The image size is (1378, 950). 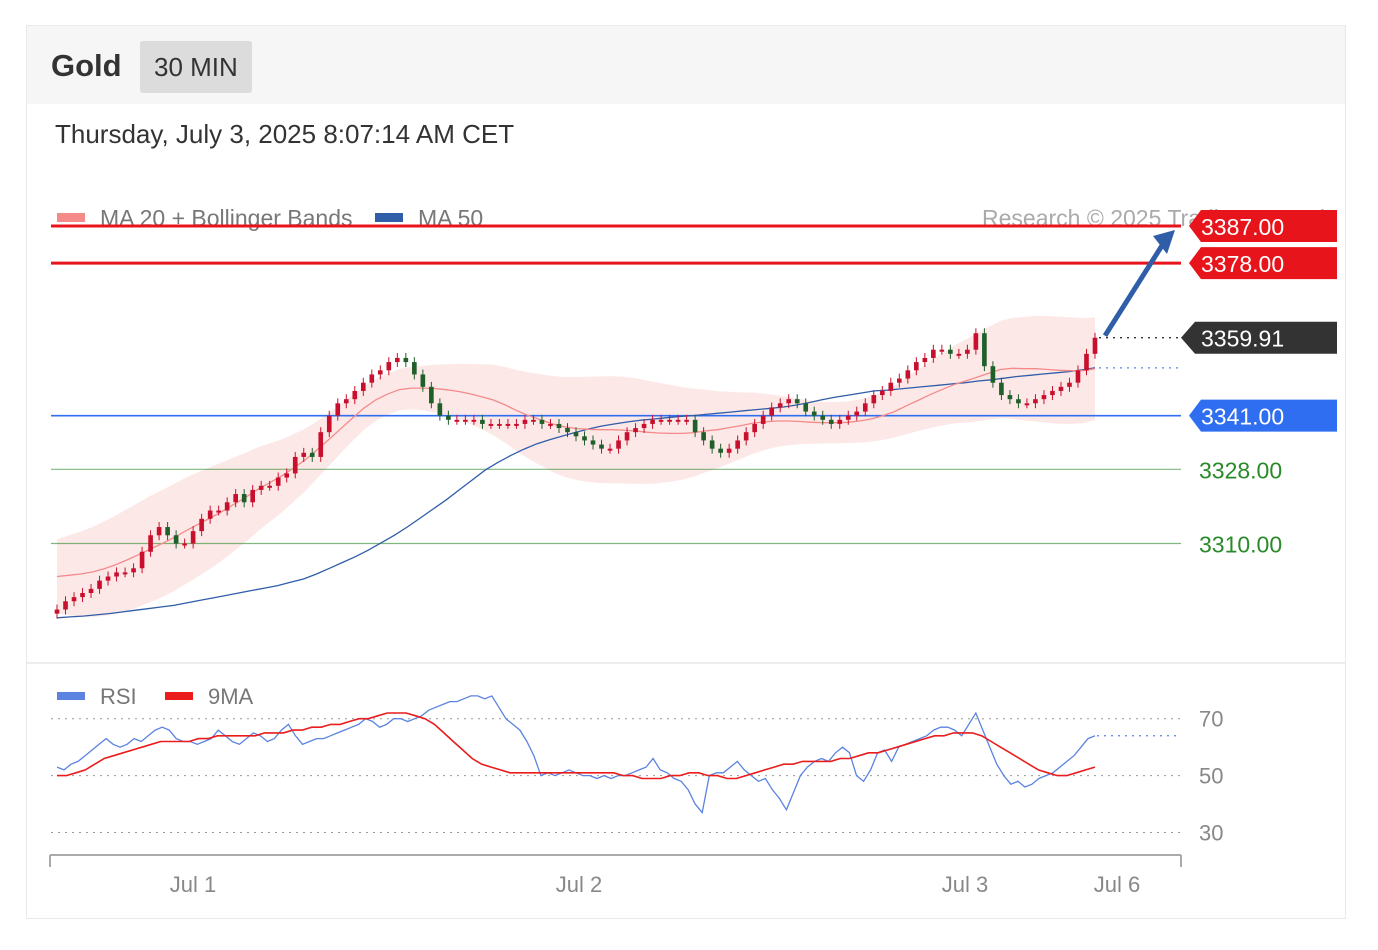 What do you see at coordinates (686, 65) in the screenshot?
I see `chart-header: Gold 30 MIN` at bounding box center [686, 65].